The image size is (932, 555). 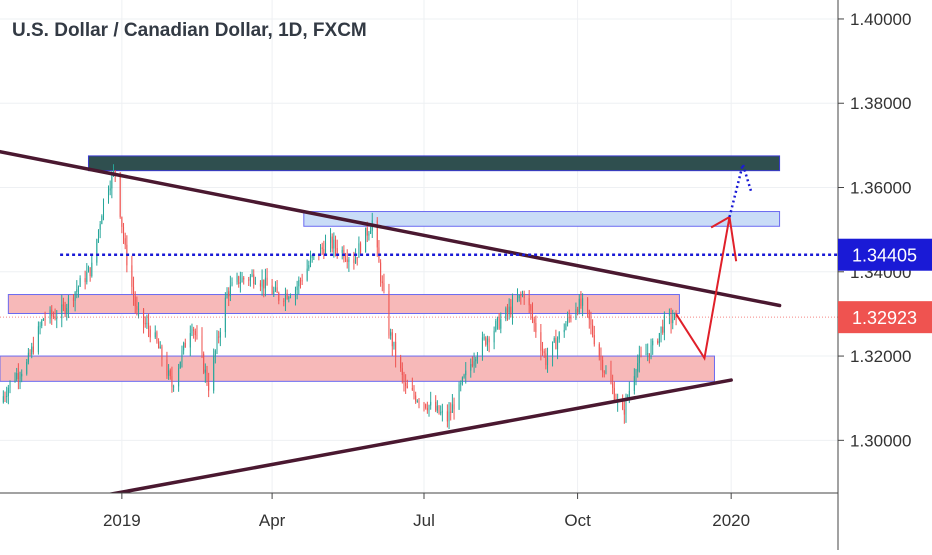 What do you see at coordinates (880, 103) in the screenshot?
I see `y-tick-label: 1.38000` at bounding box center [880, 103].